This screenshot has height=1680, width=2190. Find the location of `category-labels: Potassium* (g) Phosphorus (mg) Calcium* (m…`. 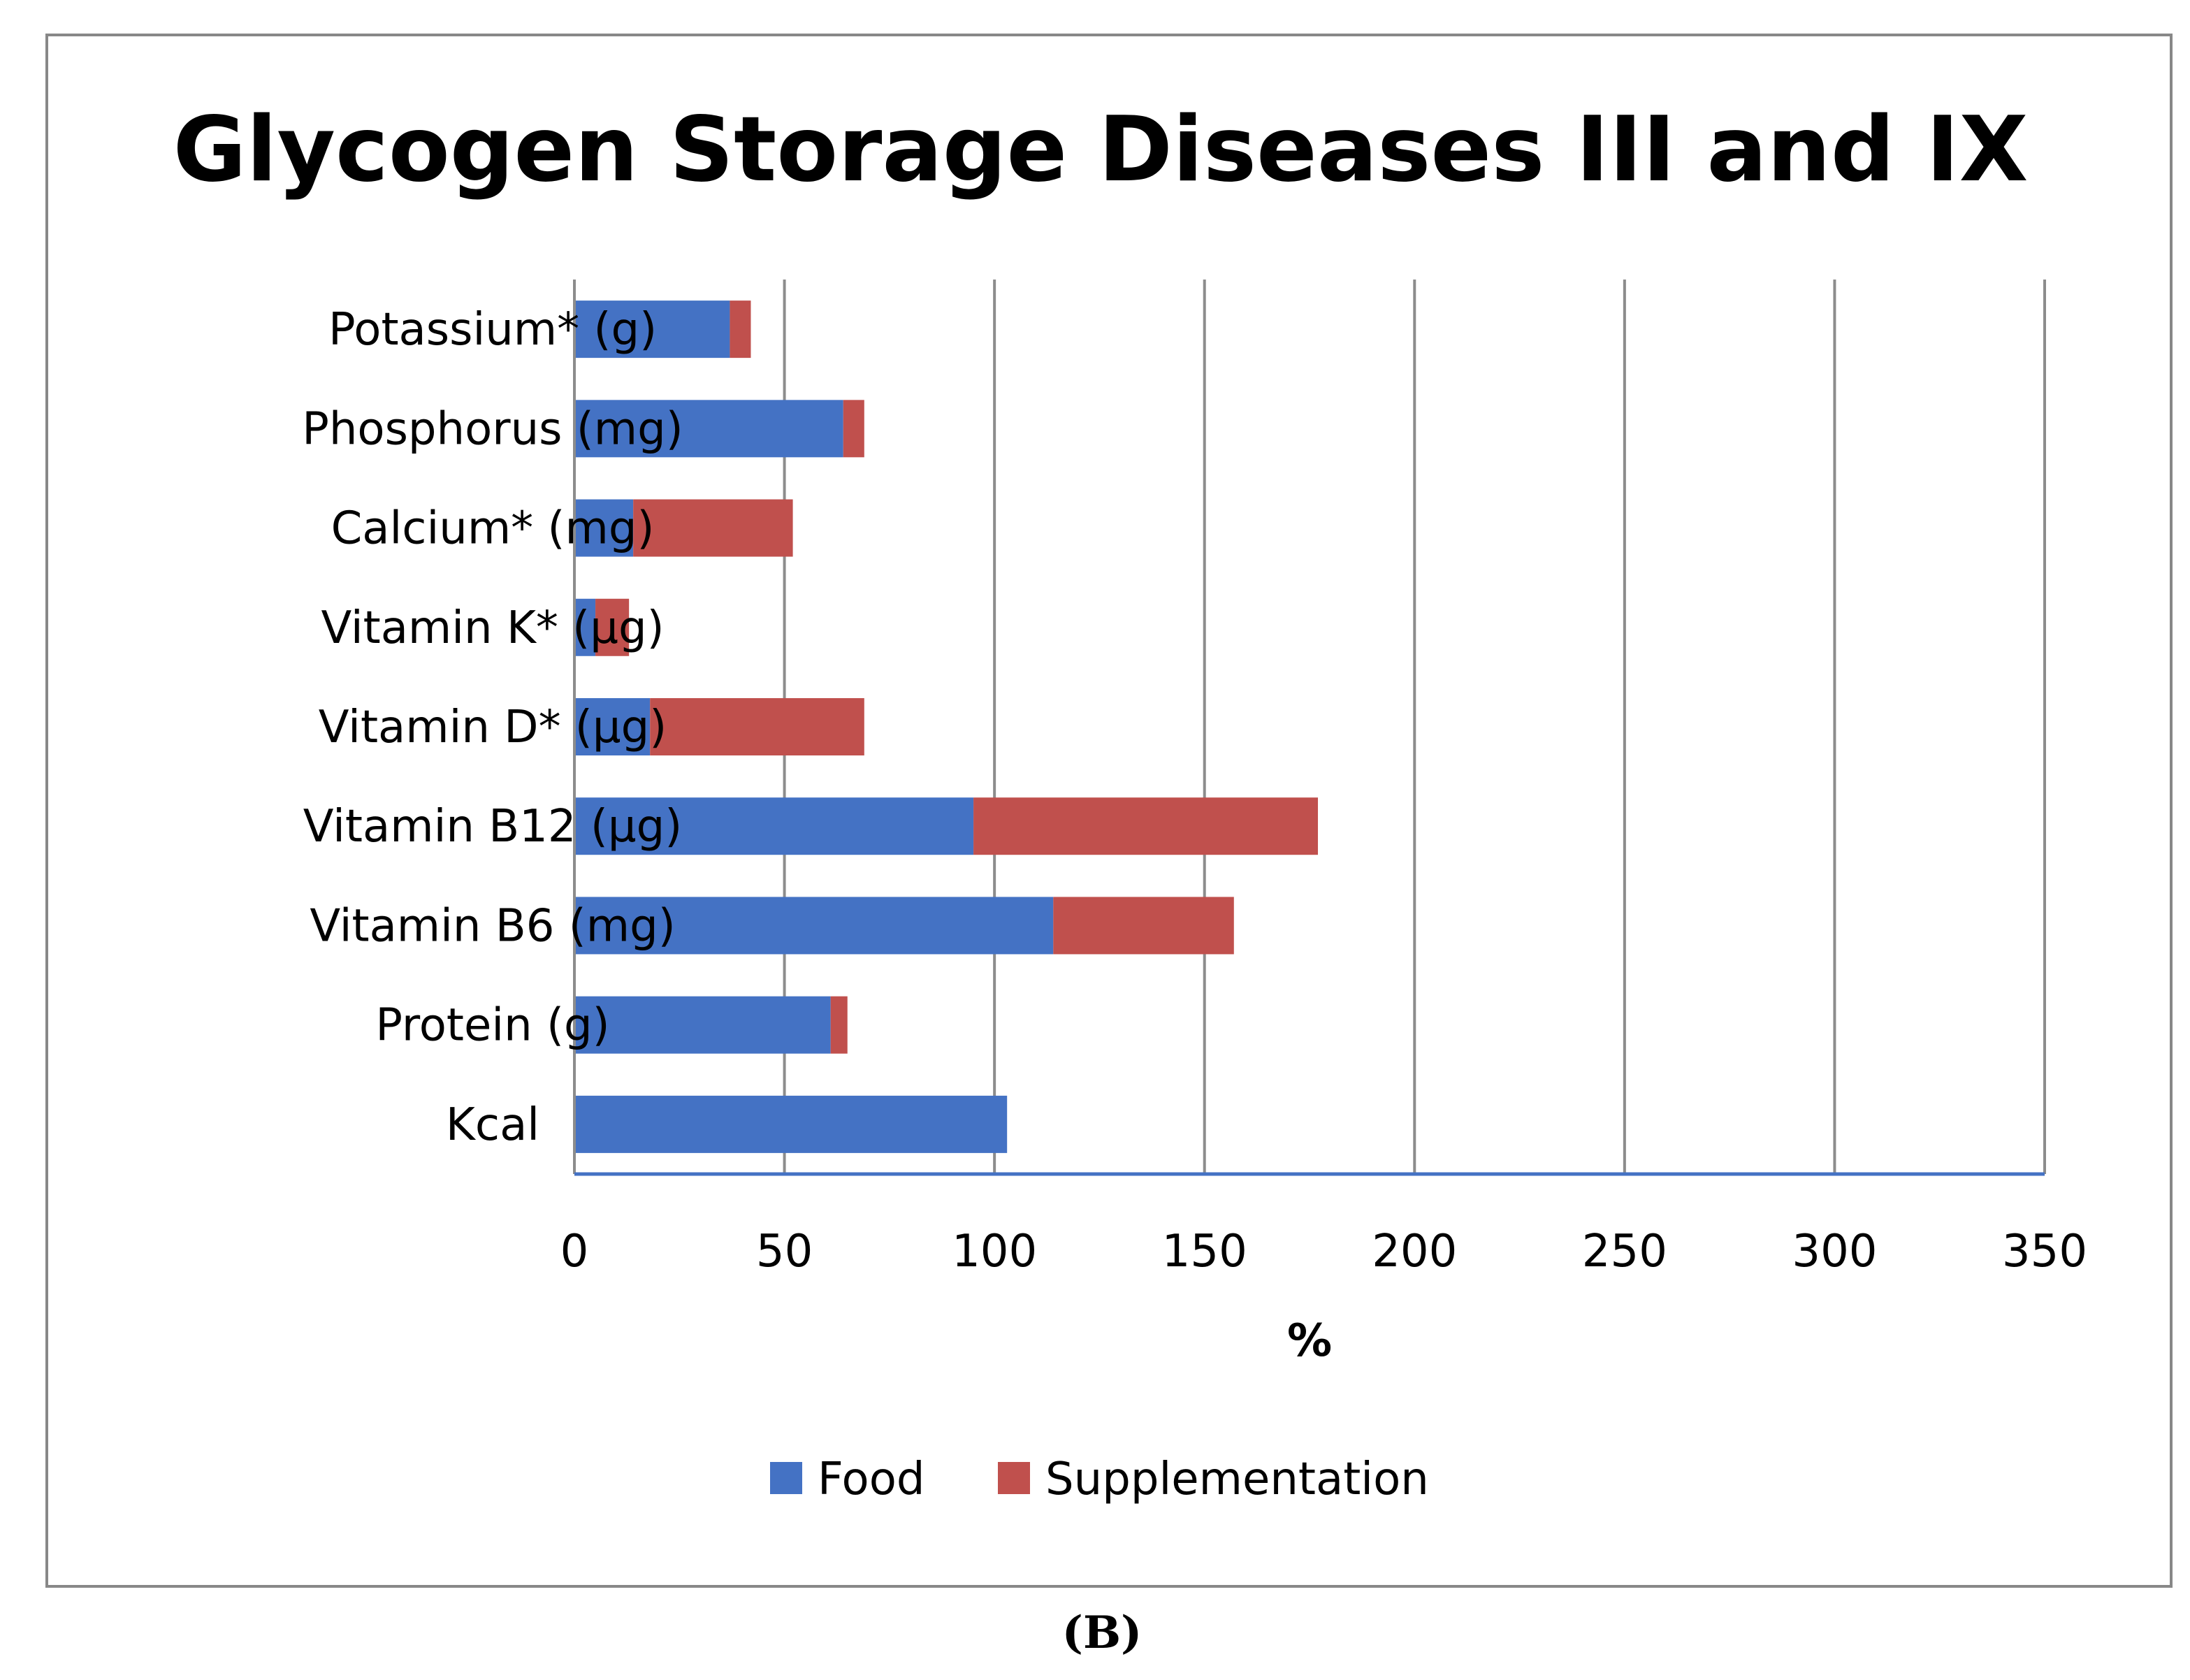

category-labels: Potassium* (g) Phosphorus (mg) Calcium* (m… is located at coordinates (492, 727).